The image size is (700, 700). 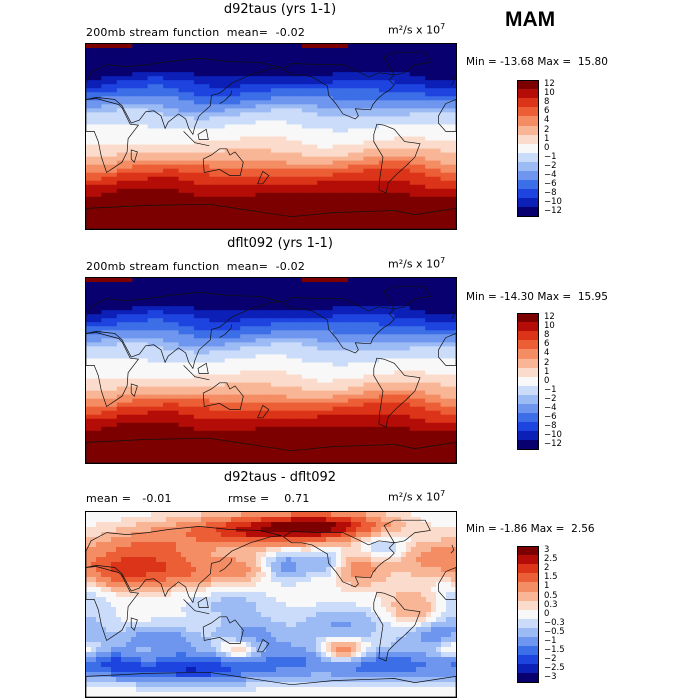 What do you see at coordinates (134, 390) in the screenshot?
I see `panel2-coast-madagascar` at bounding box center [134, 390].